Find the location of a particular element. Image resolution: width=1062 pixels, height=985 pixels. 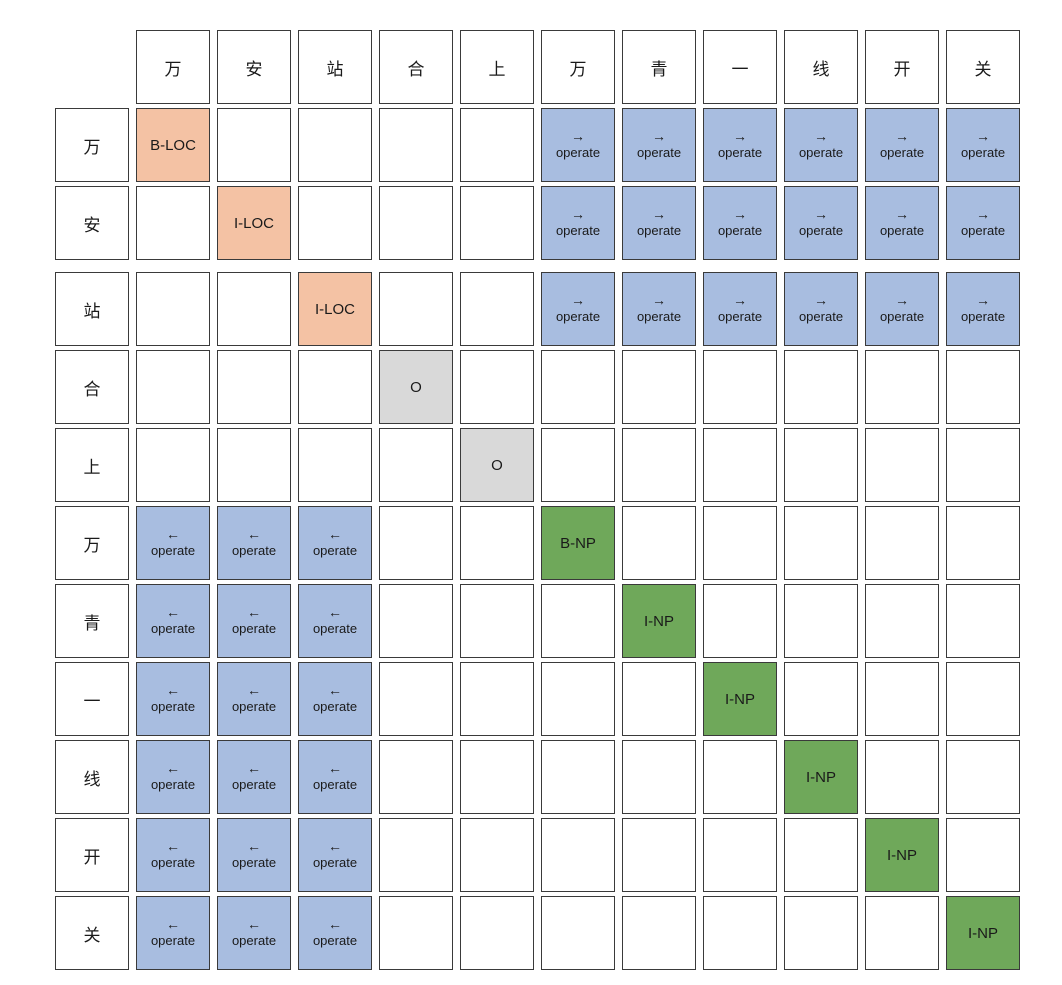

tag-label: B-LOC is located at coordinates (173, 145).